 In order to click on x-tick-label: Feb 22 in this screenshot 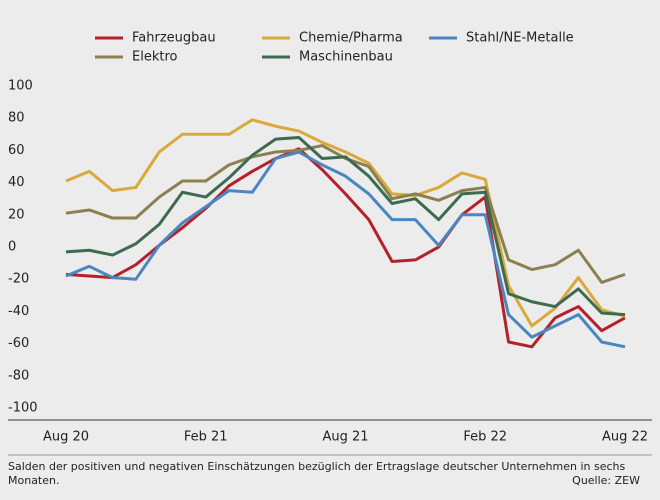, I will do `click(485, 437)`.